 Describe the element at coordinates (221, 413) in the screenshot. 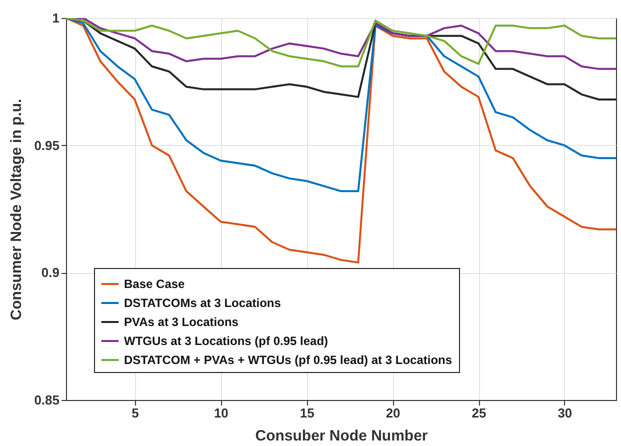

I see `x-tick-label: 10` at that location.